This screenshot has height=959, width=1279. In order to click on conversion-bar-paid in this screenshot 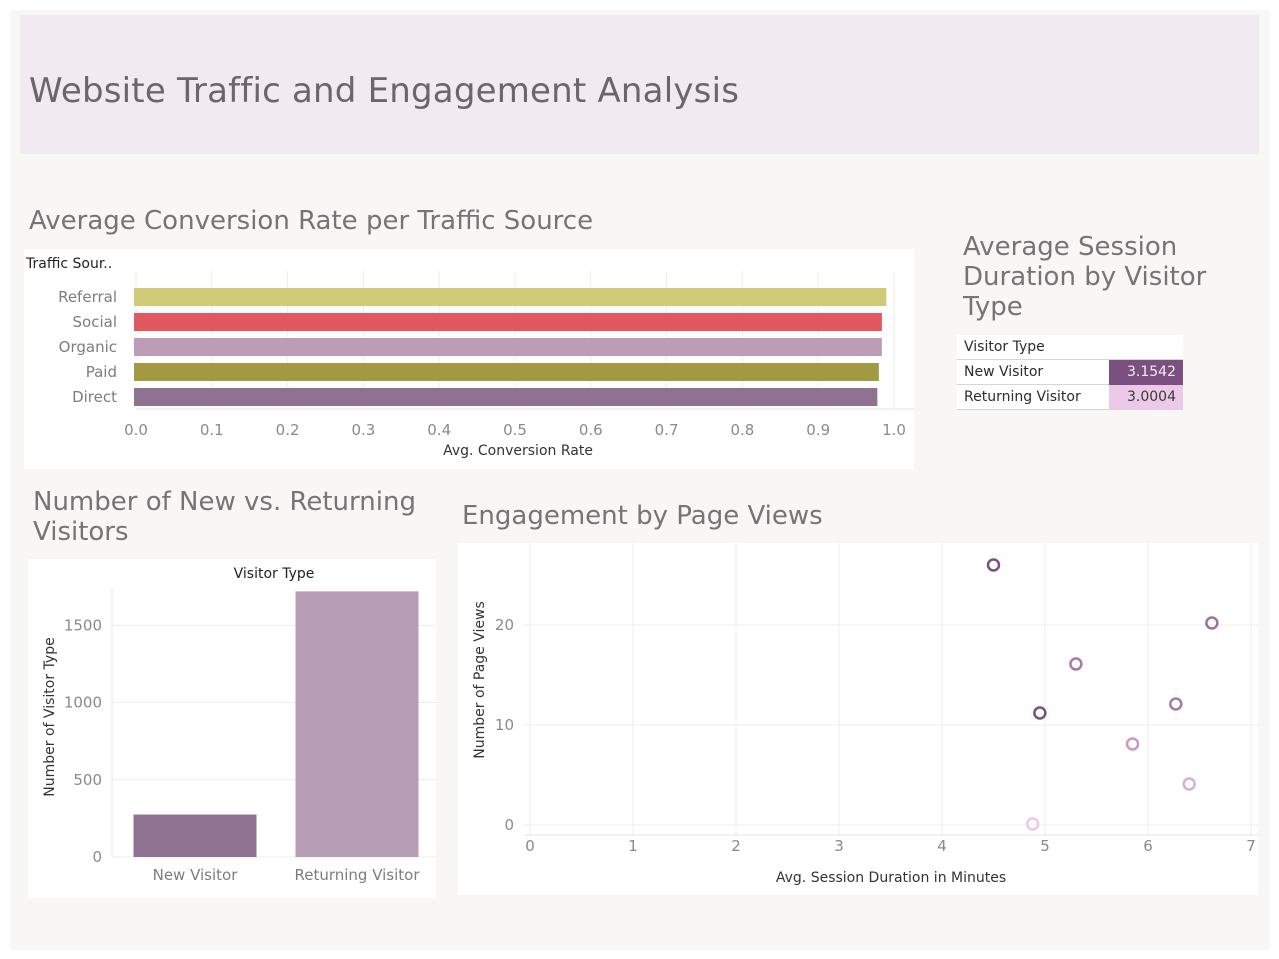, I will do `click(506, 372)`.